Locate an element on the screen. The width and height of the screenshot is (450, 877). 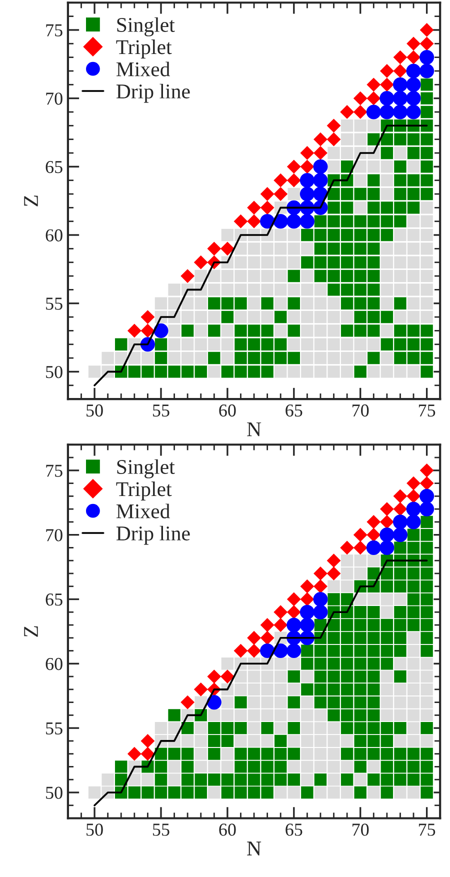
legend-label: Mixed is located at coordinates (143, 69).